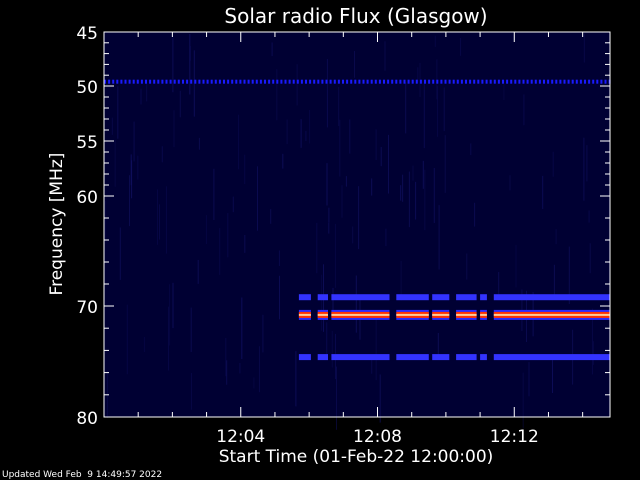 Image resolution: width=640 pixels, height=480 pixels. What do you see at coordinates (87, 34) in the screenshot?
I see `y-tick-label: 45` at bounding box center [87, 34].